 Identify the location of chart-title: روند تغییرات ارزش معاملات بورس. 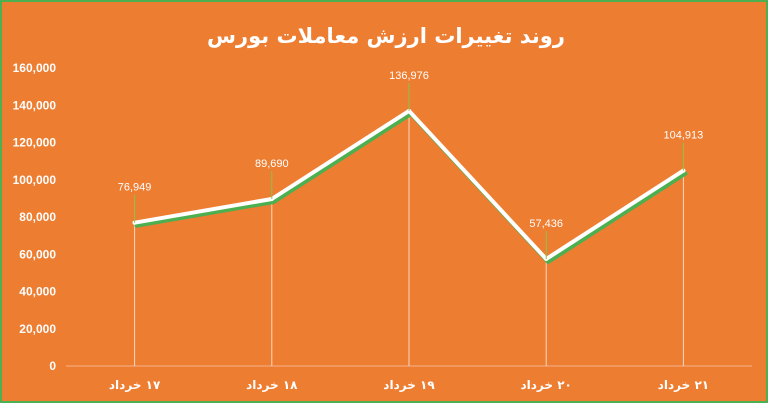
(386, 36).